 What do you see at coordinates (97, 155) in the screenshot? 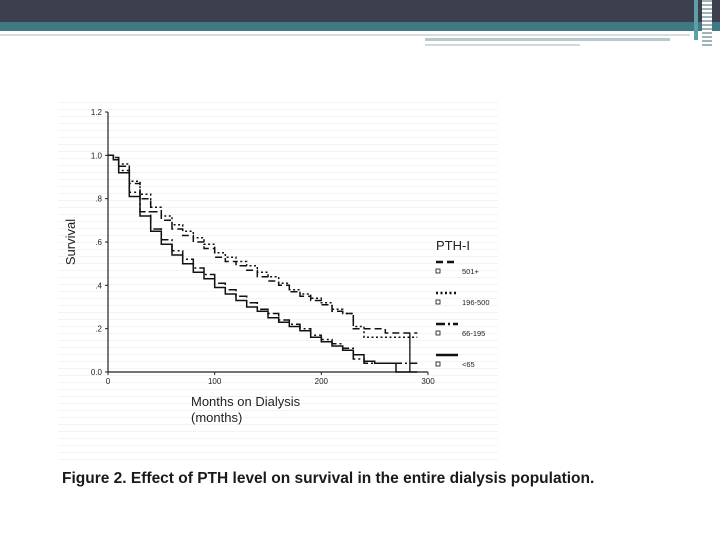
I see `y-tick-label: 1.0` at bounding box center [97, 155].